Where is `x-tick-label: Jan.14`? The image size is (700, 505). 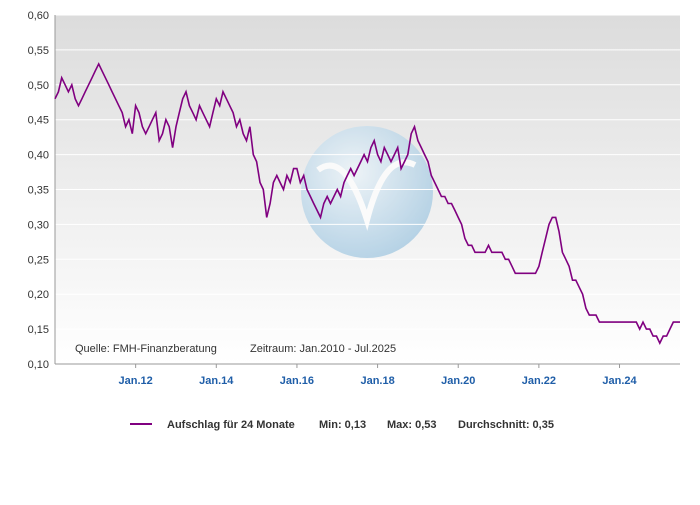 x-tick-label: Jan.14 is located at coordinates (216, 381).